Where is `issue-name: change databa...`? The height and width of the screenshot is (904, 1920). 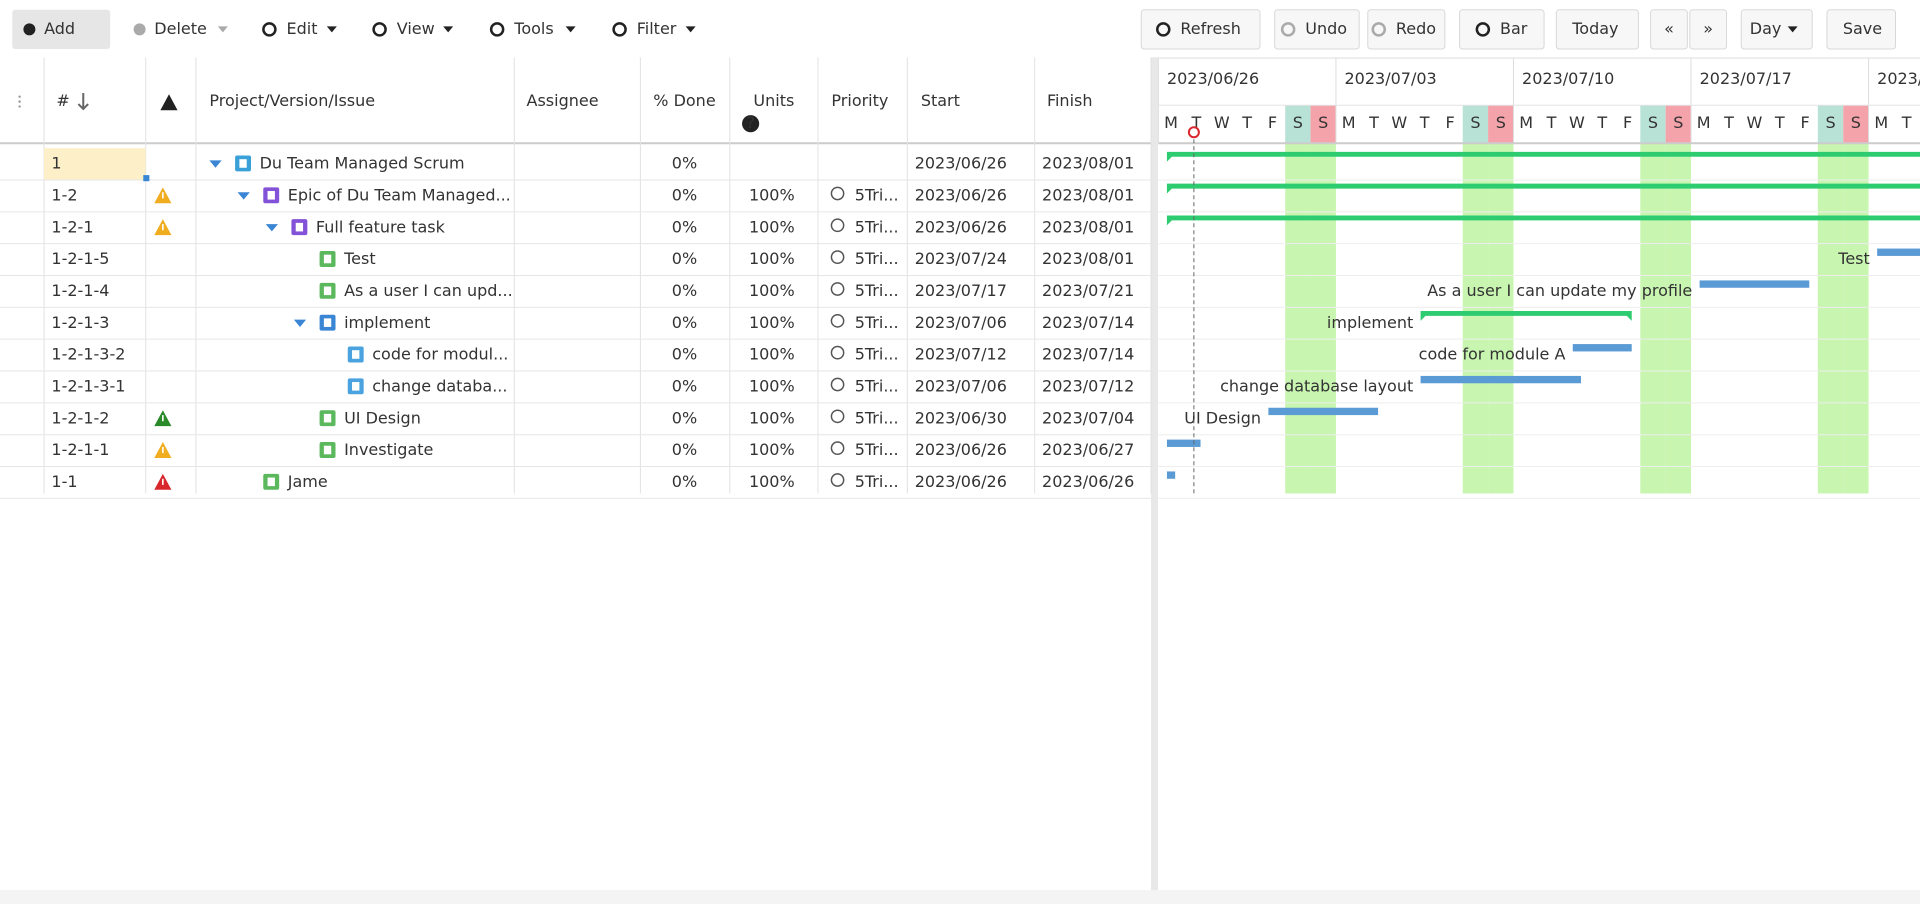
issue-name: change databa... is located at coordinates (439, 385).